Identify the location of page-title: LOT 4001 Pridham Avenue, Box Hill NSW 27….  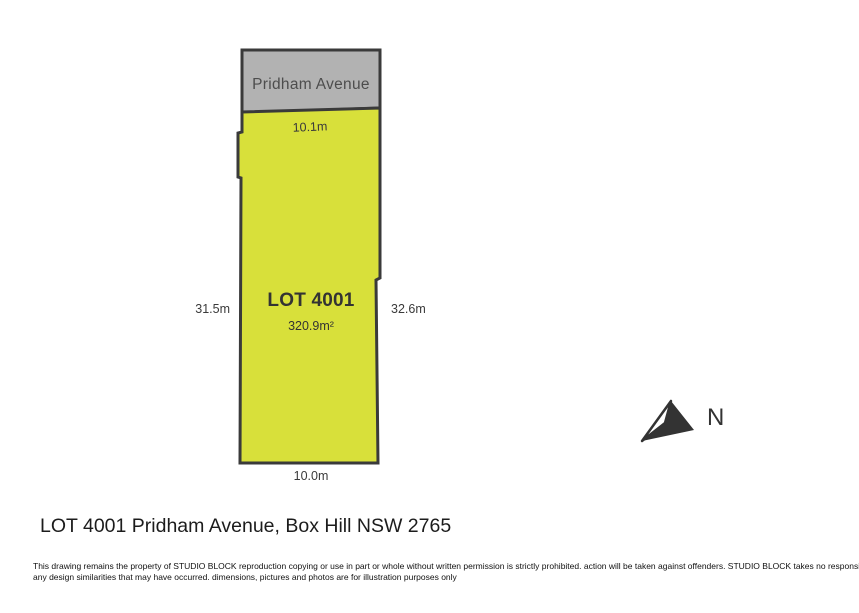
(246, 526).